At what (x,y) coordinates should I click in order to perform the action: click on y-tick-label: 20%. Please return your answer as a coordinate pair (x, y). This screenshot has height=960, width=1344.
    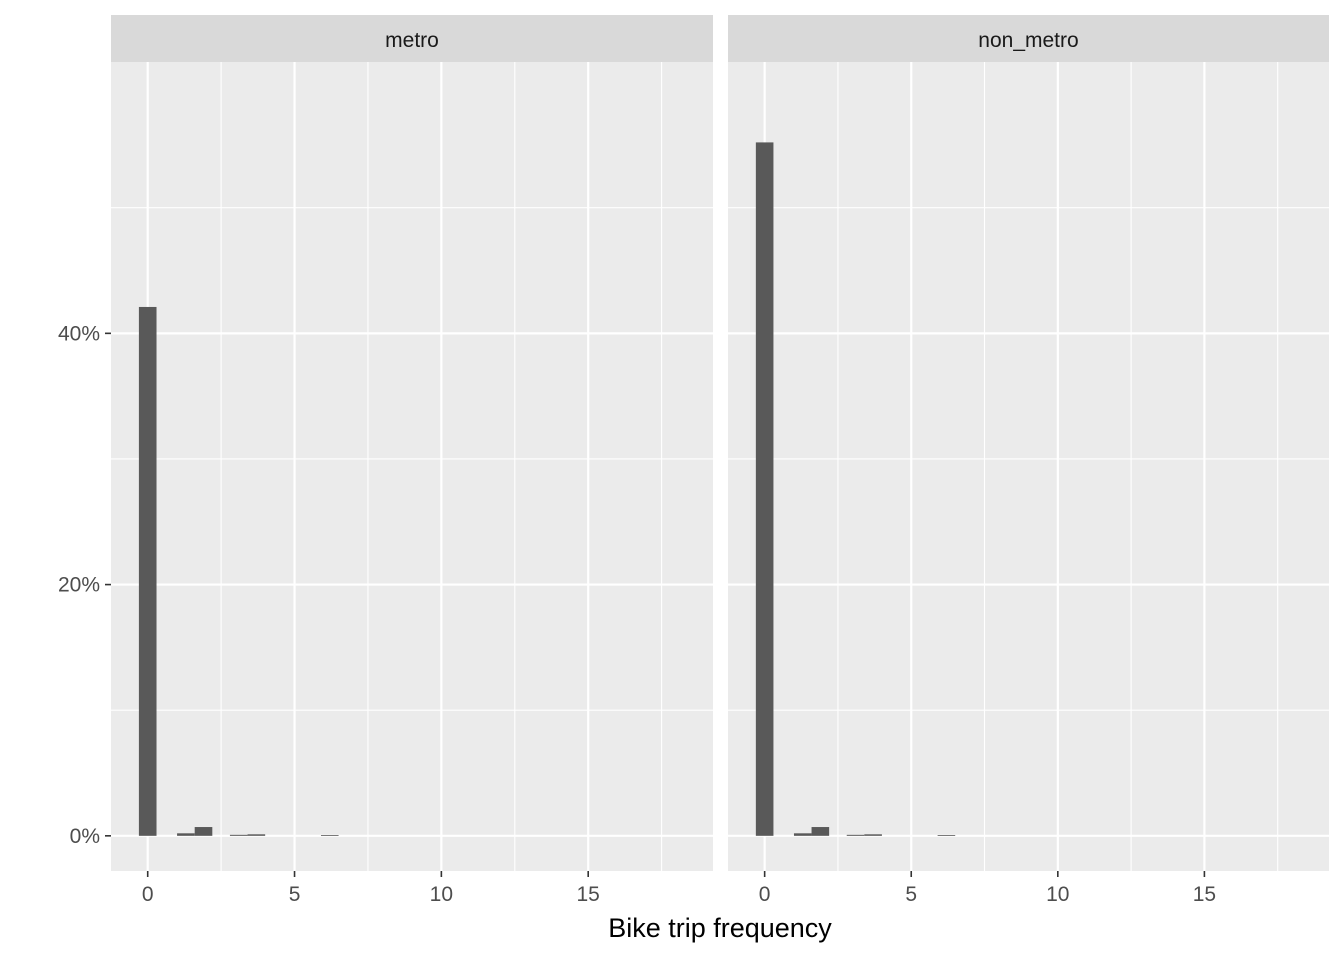
    Looking at the image, I should click on (79, 585).